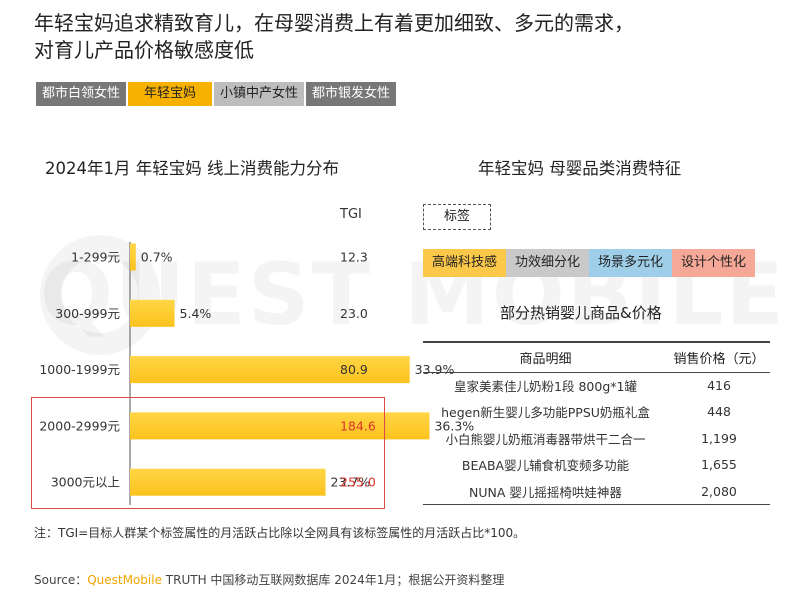  I want to click on category-label: 3000元以上, so click(85, 482).